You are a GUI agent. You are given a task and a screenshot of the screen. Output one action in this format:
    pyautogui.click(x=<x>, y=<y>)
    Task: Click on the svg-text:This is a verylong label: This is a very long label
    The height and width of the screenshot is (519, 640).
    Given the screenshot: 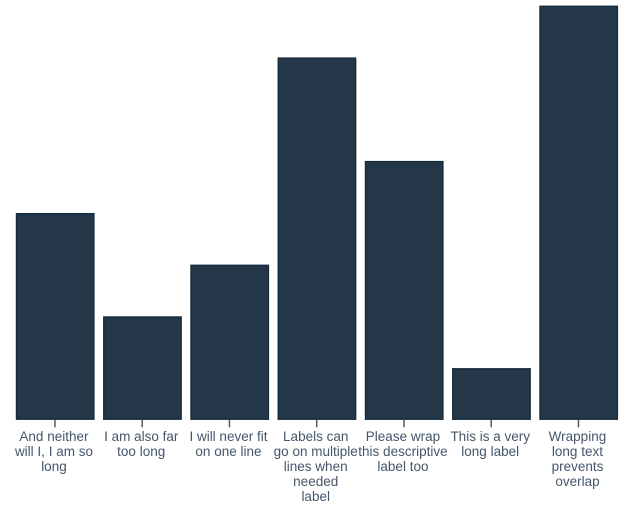 What is the action you would take?
    pyautogui.click(x=490, y=444)
    